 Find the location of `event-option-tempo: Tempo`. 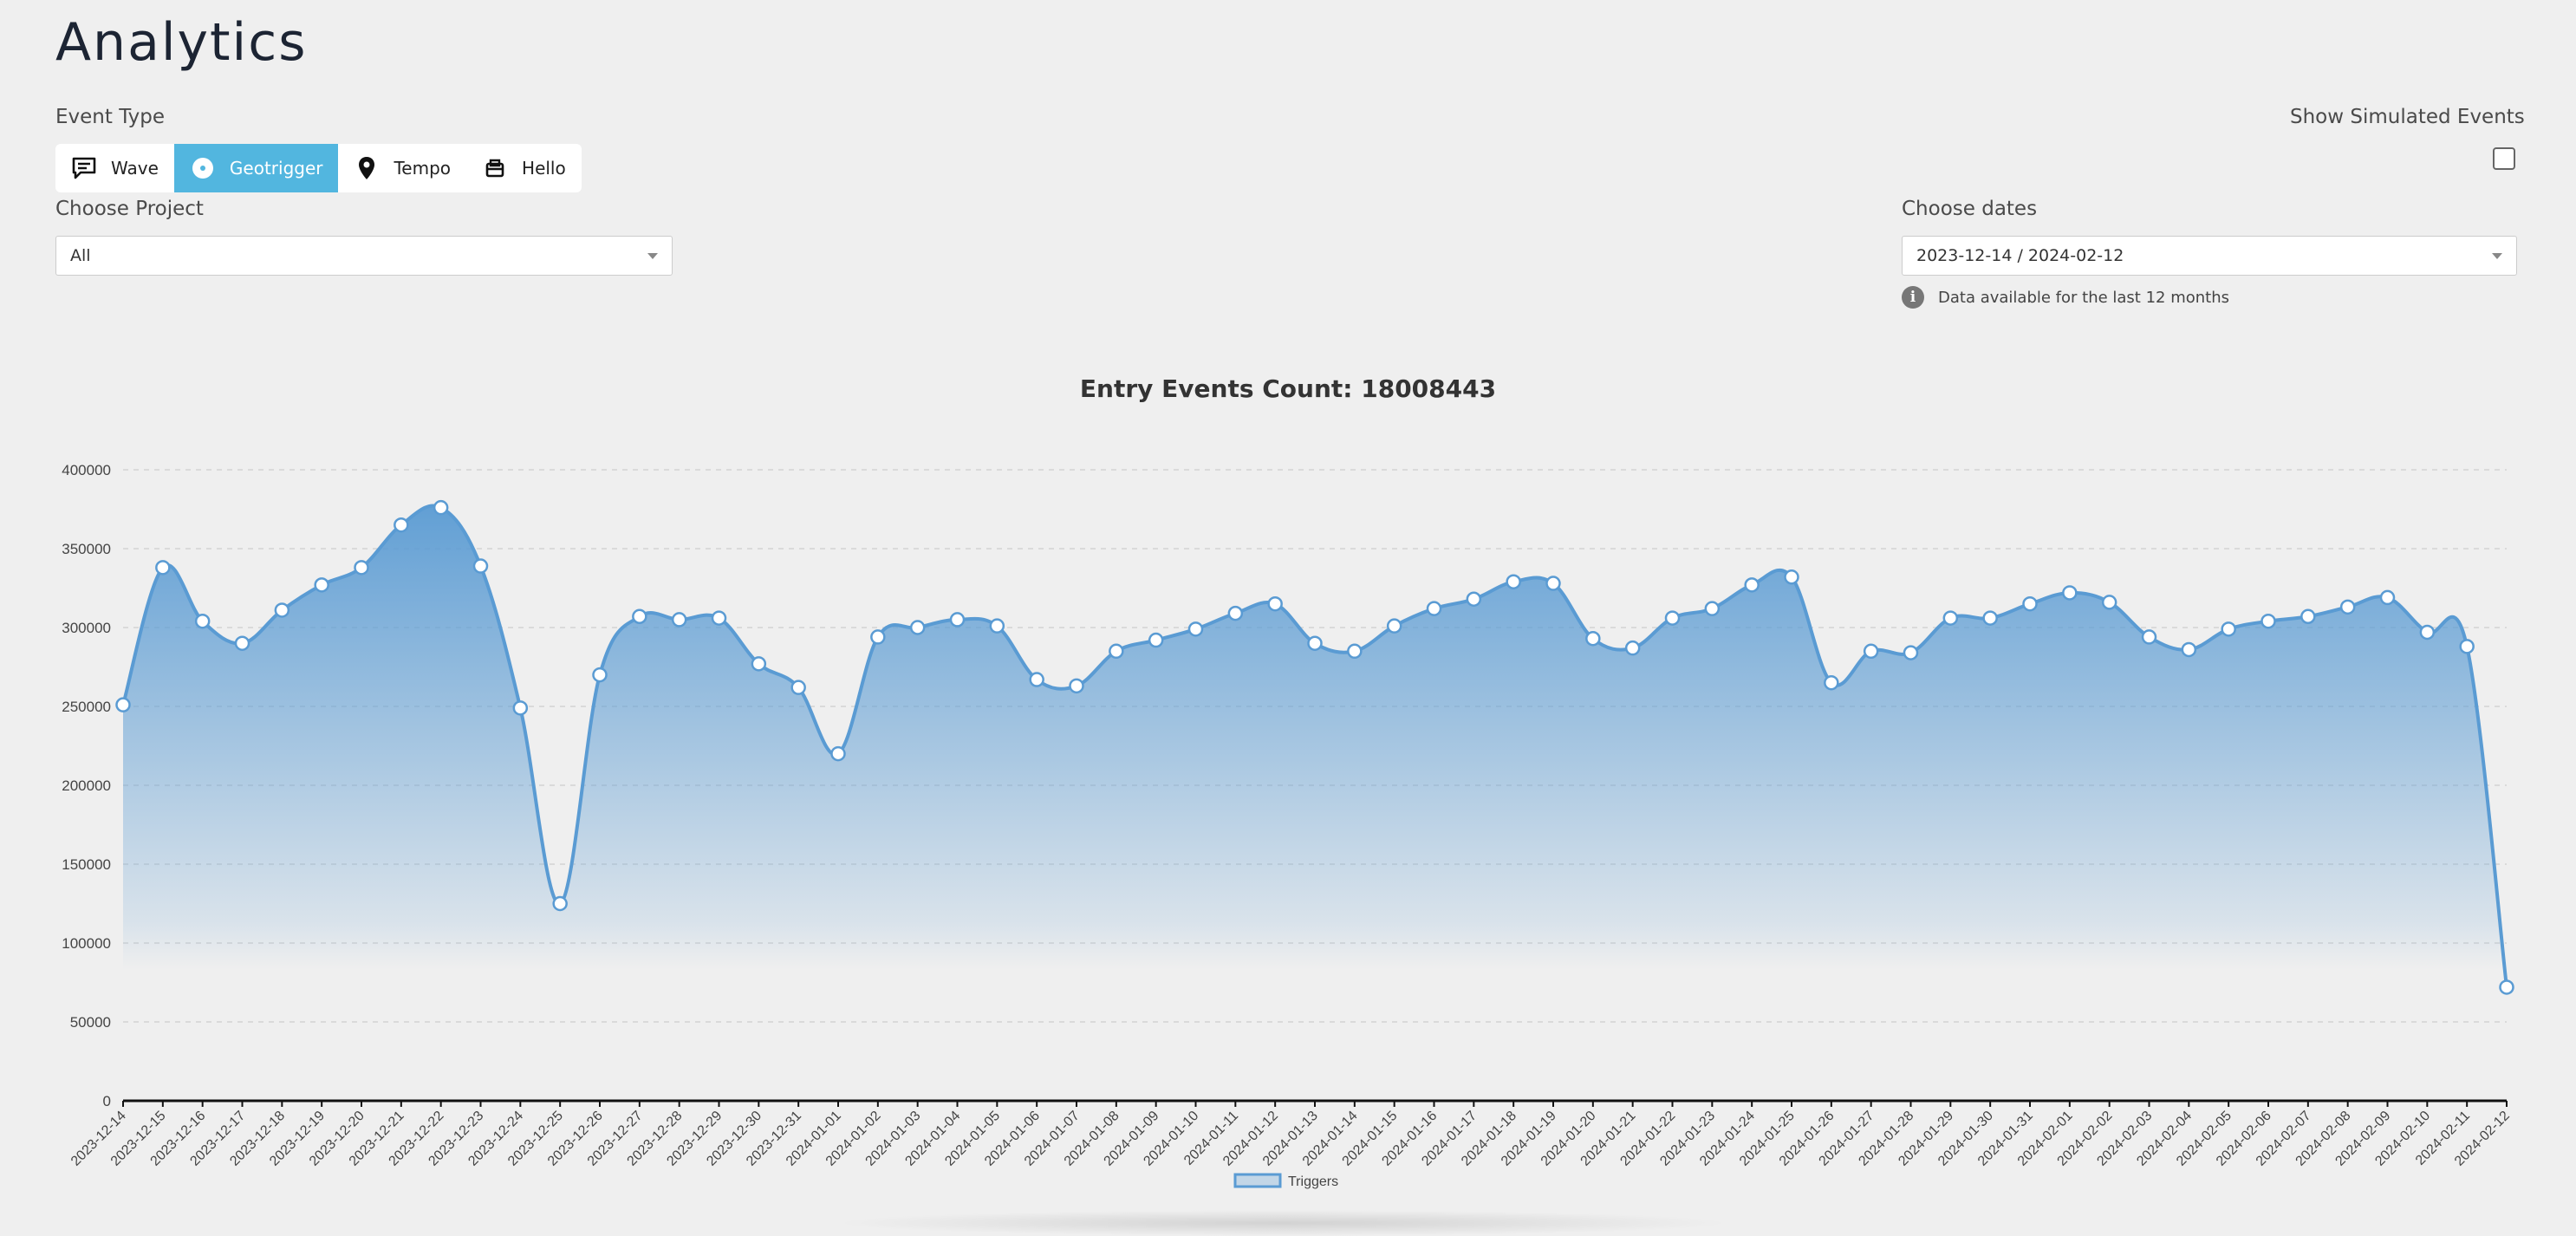

event-option-tempo: Tempo is located at coordinates (402, 168).